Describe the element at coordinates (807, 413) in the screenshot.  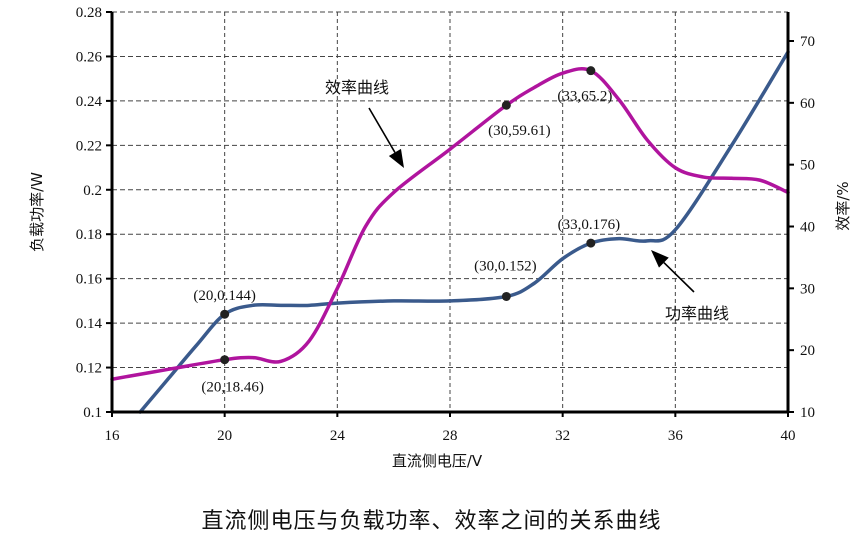
I see `y-tick-label-right: 10` at that location.